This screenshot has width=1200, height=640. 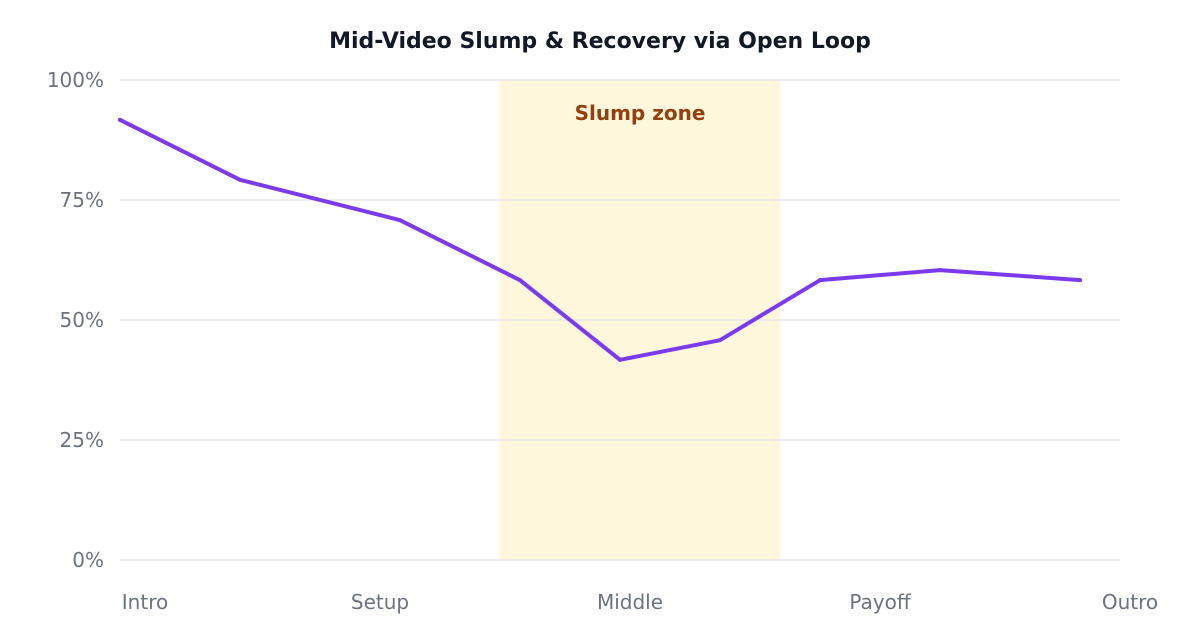 I want to click on x-tick-label: Setup, so click(x=380, y=602).